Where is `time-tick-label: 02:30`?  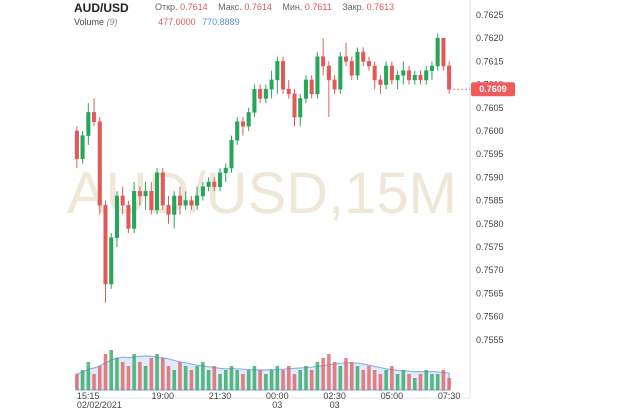 time-tick-label: 02:30 is located at coordinates (334, 396).